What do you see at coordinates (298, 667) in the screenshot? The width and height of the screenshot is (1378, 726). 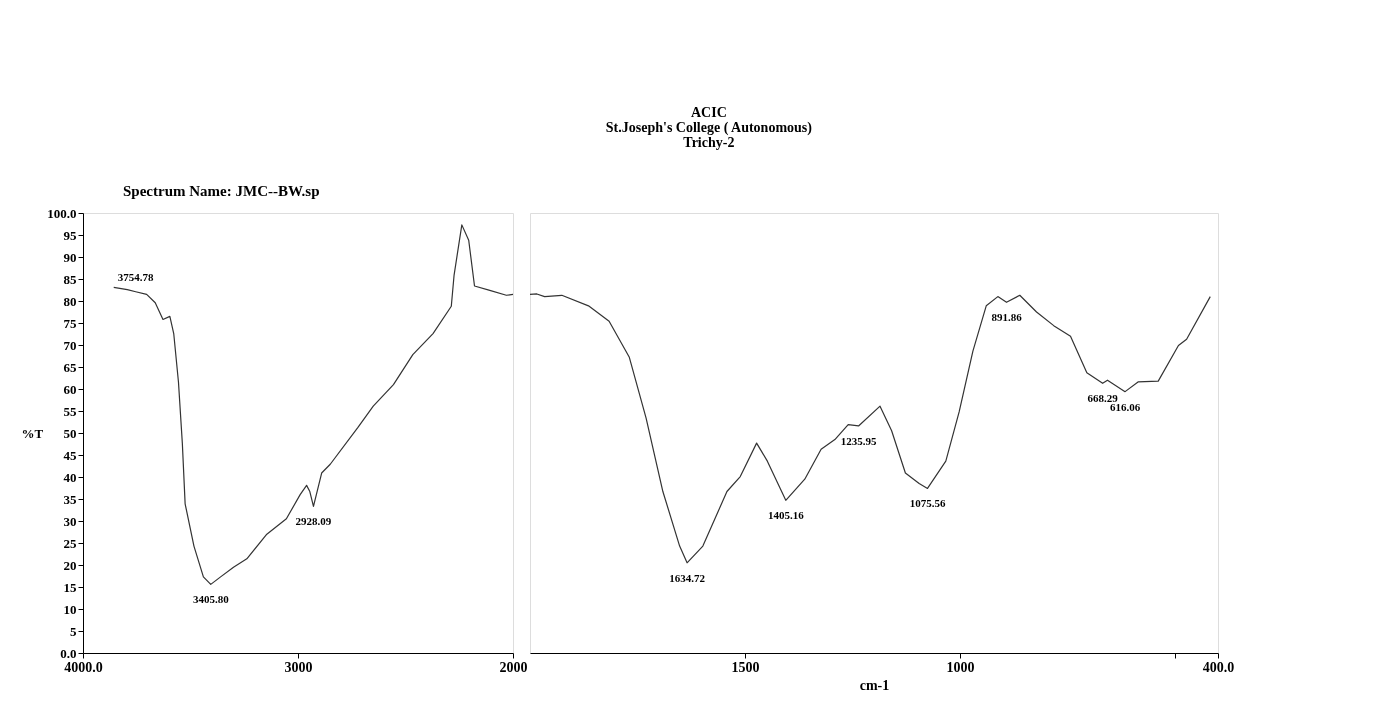 I see `x-tick-label: 3000` at bounding box center [298, 667].